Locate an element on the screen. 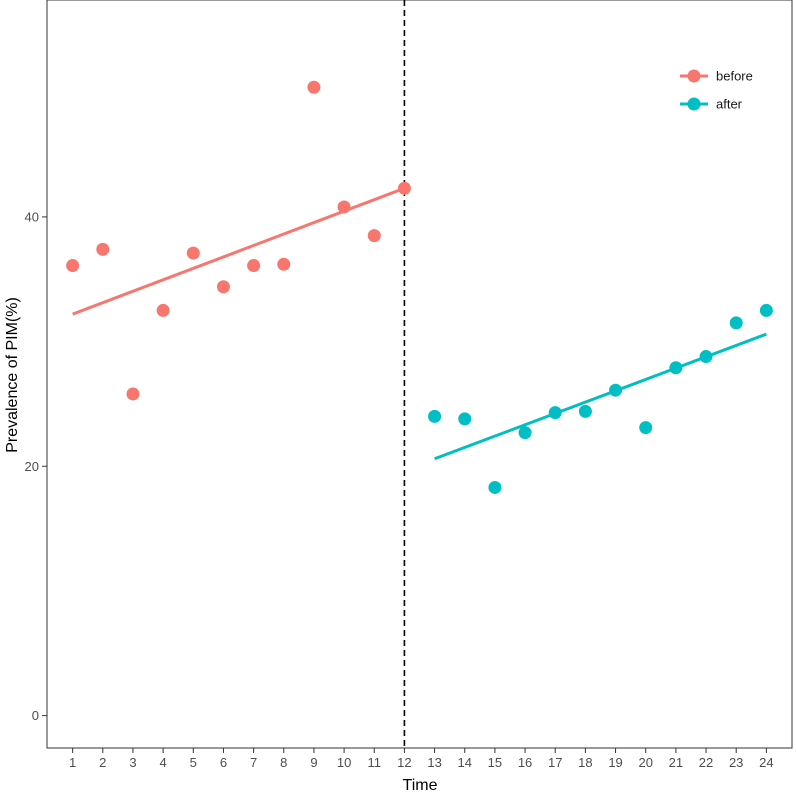 The width and height of the screenshot is (796, 793). x-tick-label-17: 17 is located at coordinates (555, 762).